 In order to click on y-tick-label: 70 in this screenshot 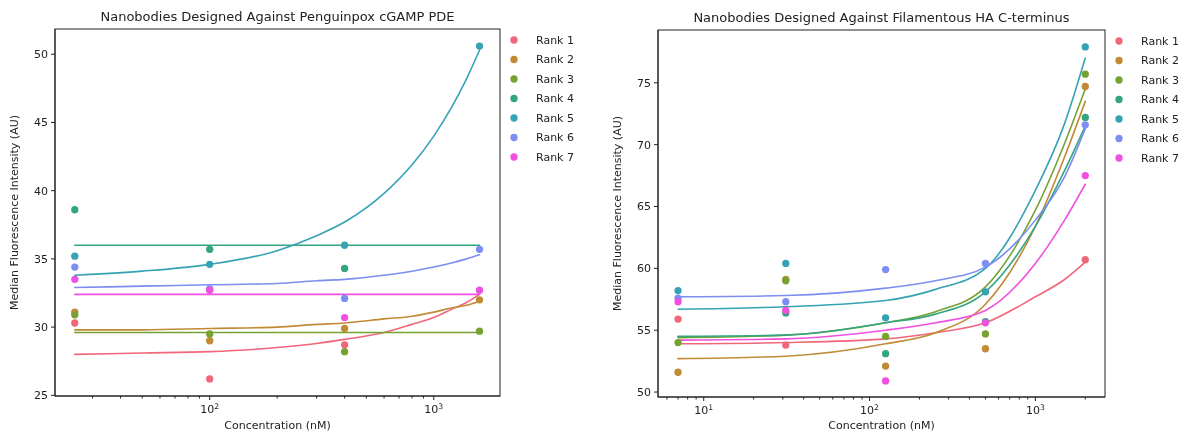, I will do `click(644, 145)`.